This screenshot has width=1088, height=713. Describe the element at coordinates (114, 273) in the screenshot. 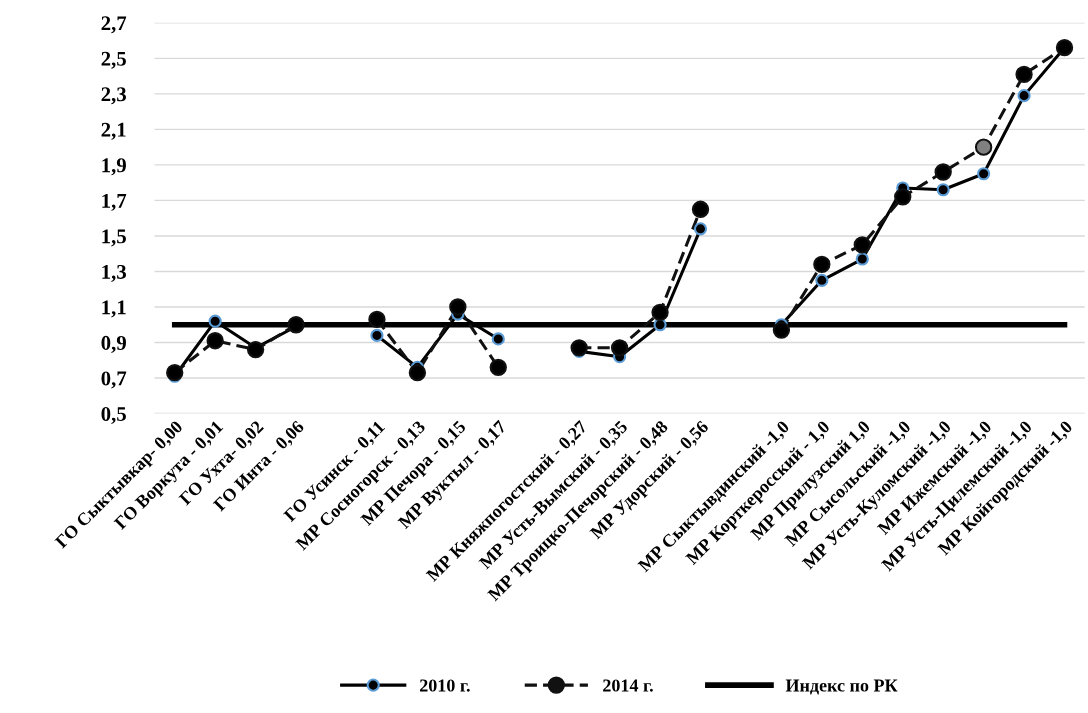

I see `y-tick-label: 1,3` at that location.